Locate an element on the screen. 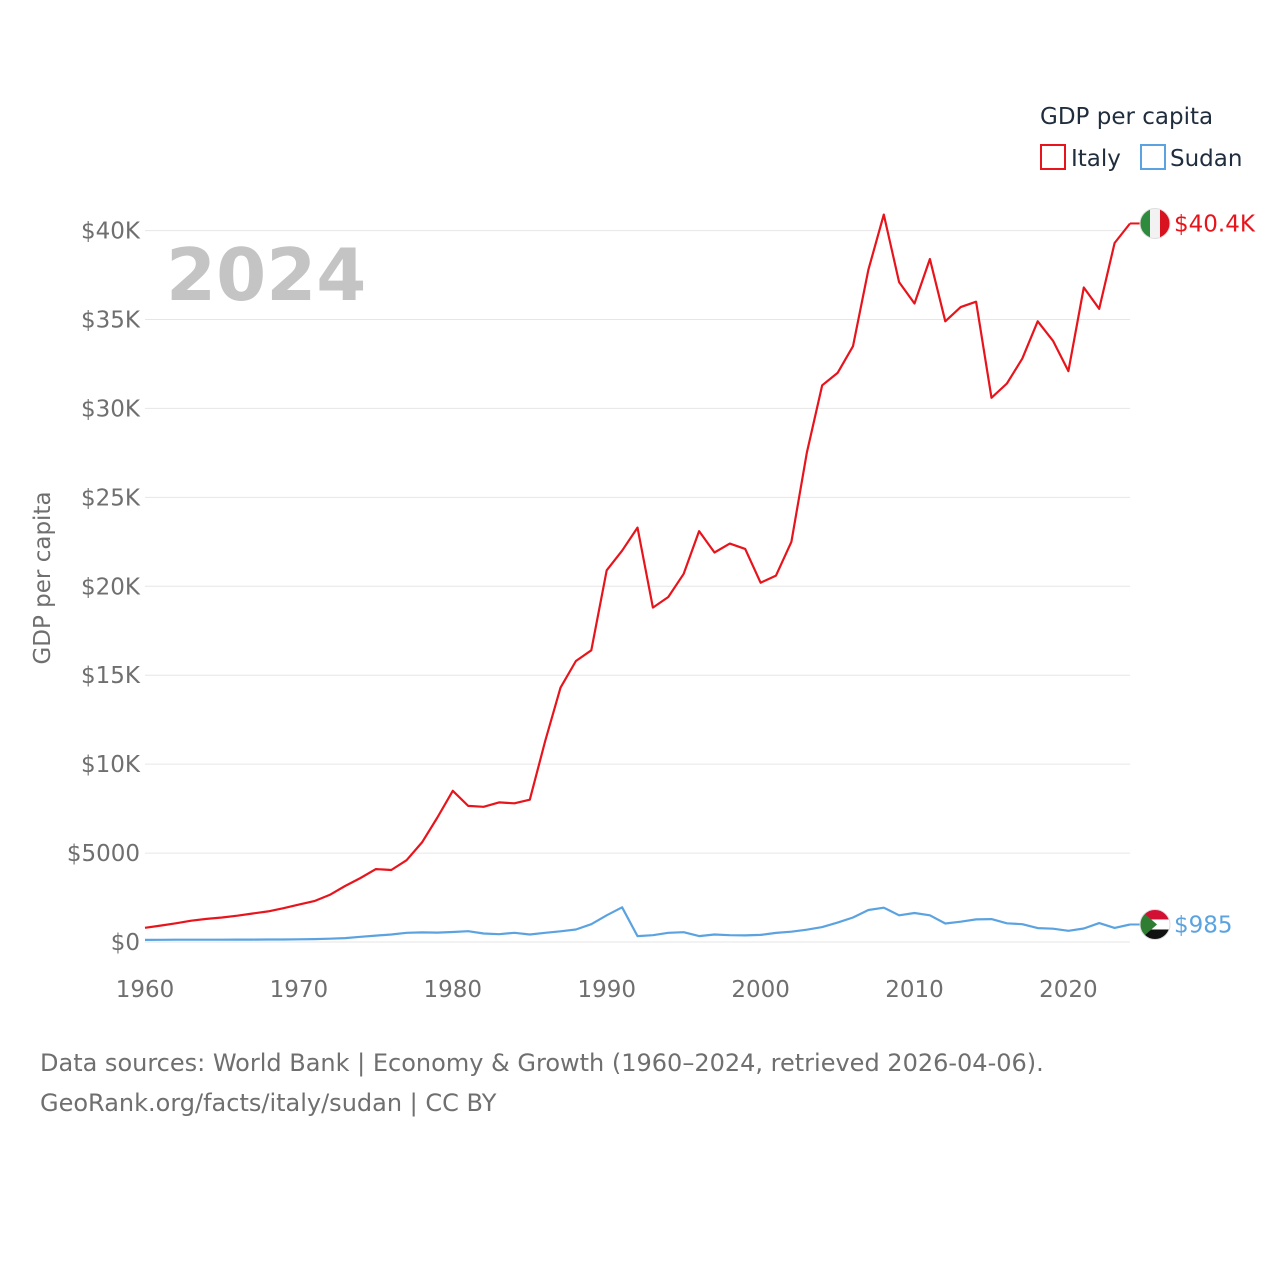 Image resolution: width=1280 pixels, height=1280 pixels. y-tick-label: $5000 is located at coordinates (103, 854).